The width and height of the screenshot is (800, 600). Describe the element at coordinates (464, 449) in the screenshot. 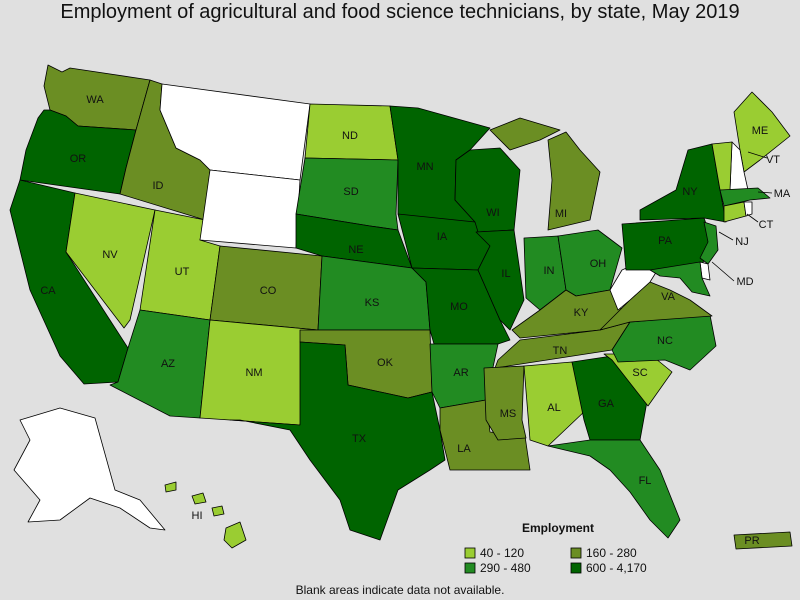

I see `state-label-la: LA` at that location.